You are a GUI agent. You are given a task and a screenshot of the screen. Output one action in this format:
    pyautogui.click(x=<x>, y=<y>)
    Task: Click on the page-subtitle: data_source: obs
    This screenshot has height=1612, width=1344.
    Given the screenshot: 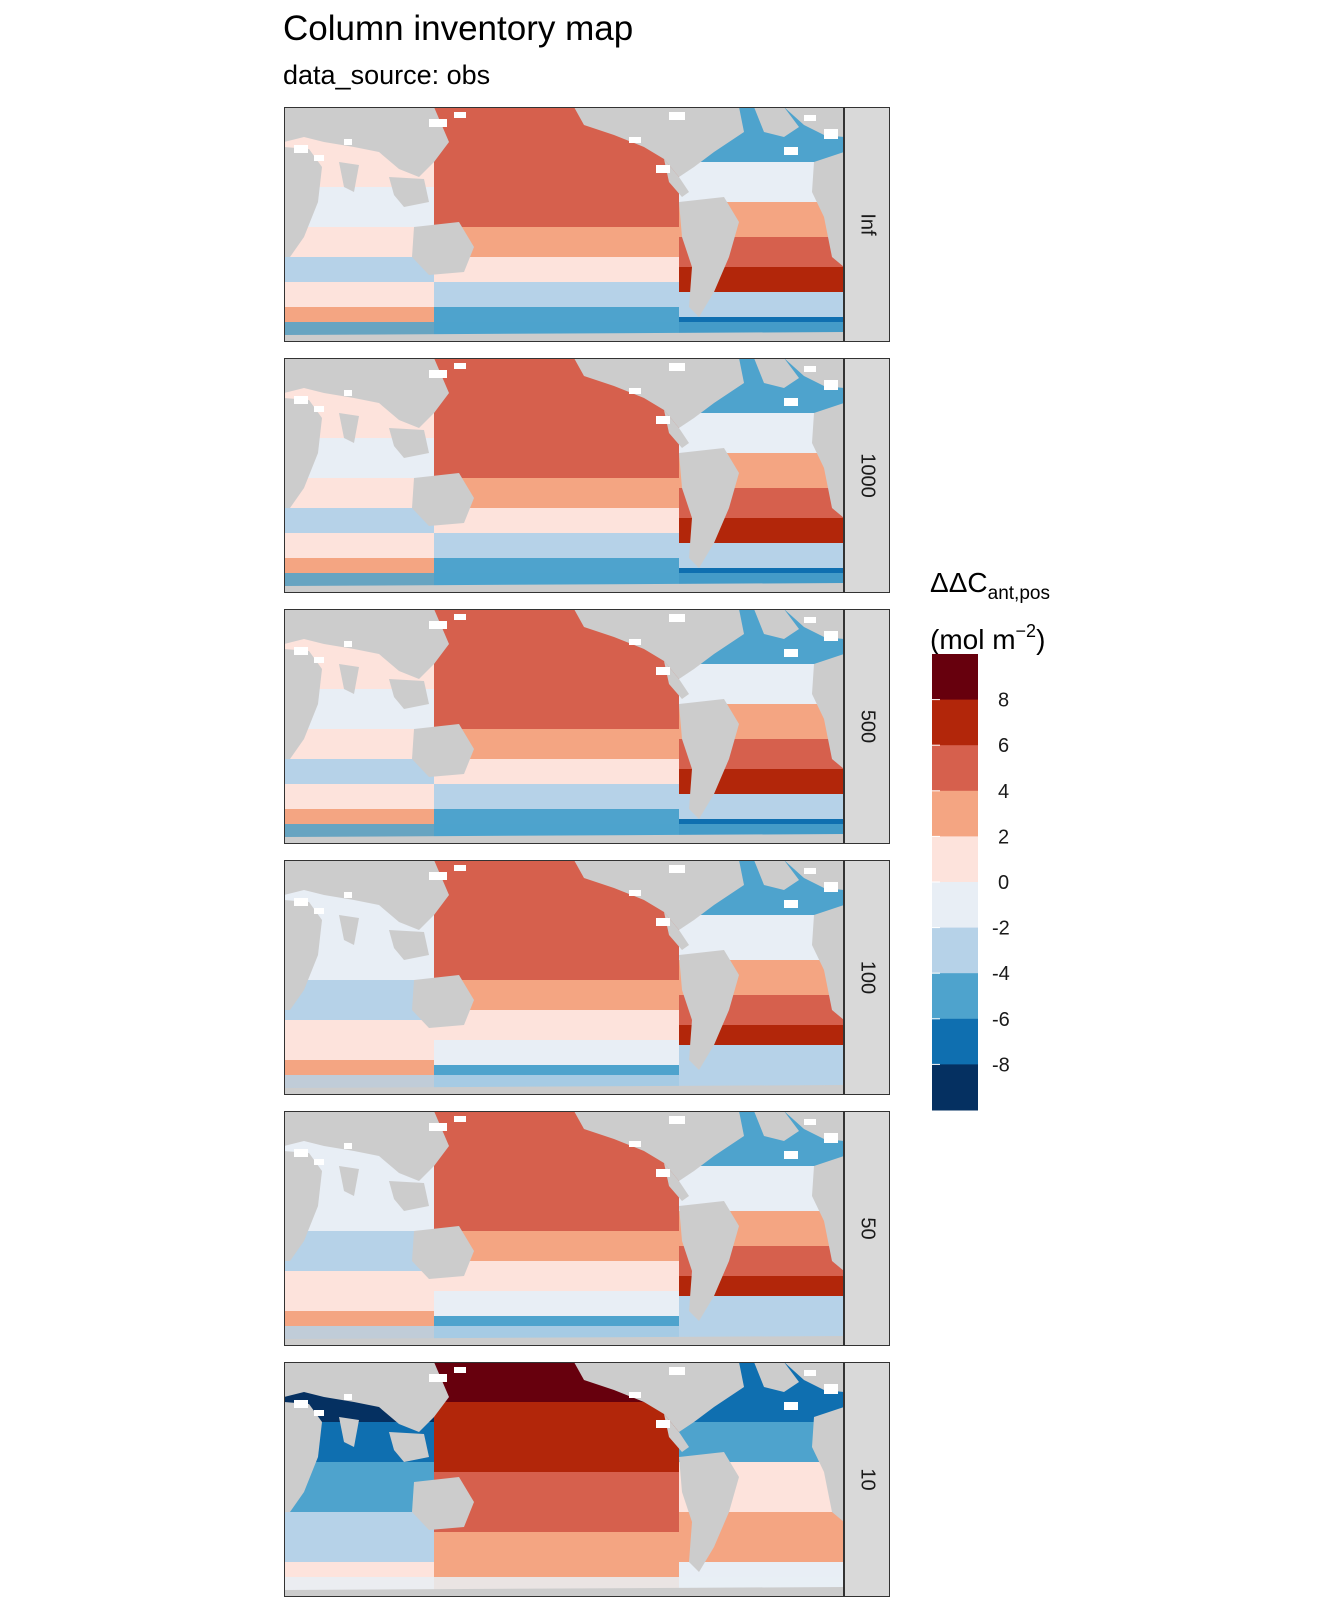 What is the action you would take?
    pyautogui.click(x=387, y=75)
    